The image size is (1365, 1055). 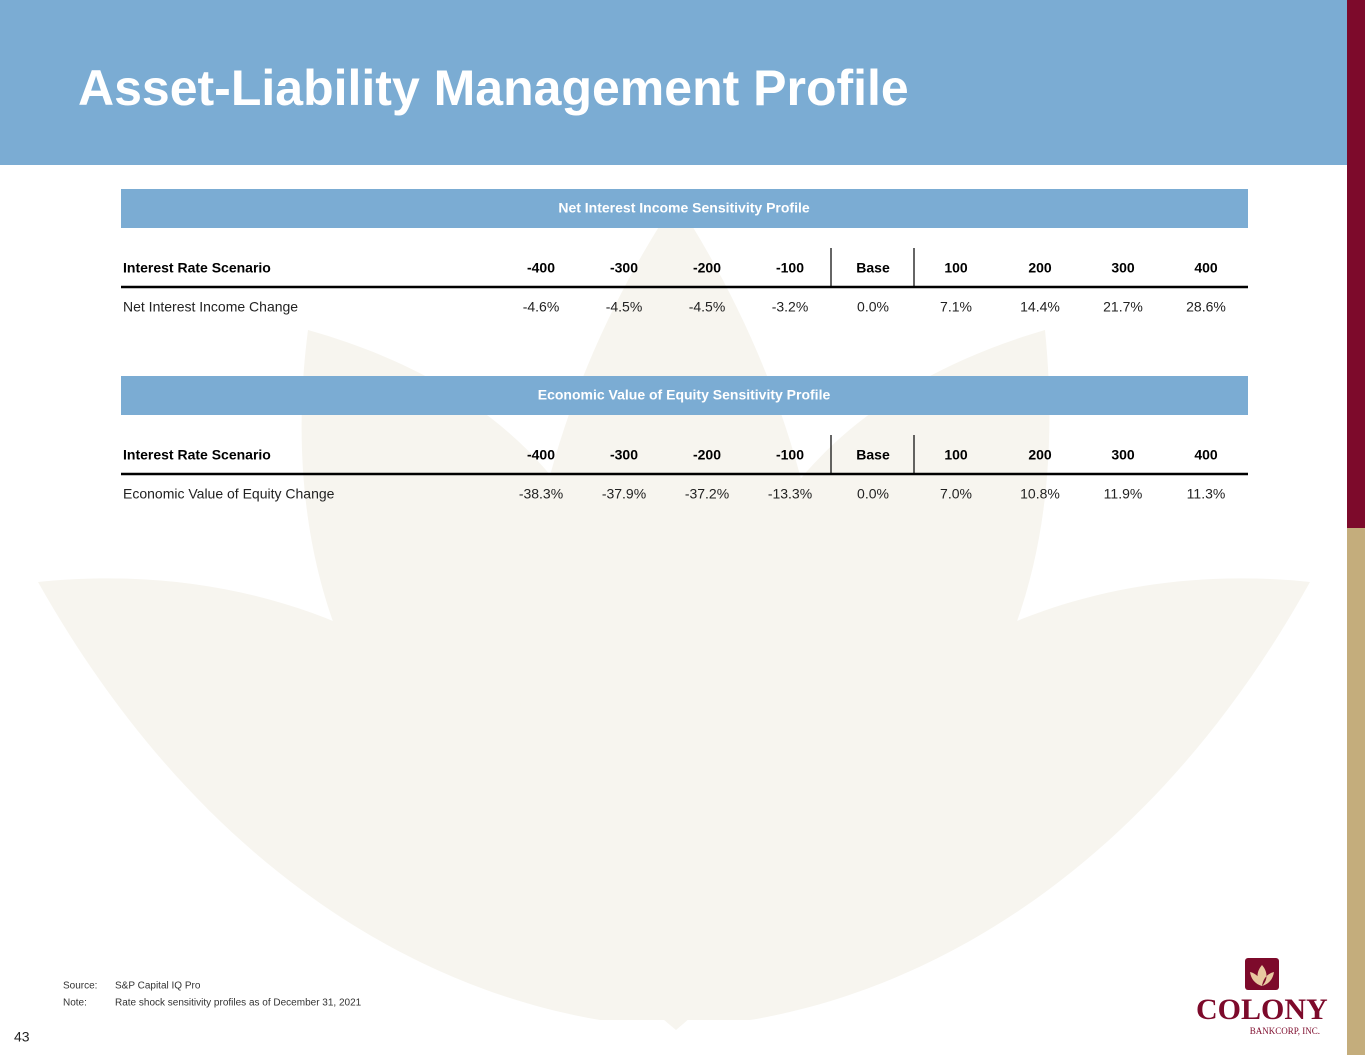 I want to click on table-cell: -37.9%, so click(x=624, y=494).